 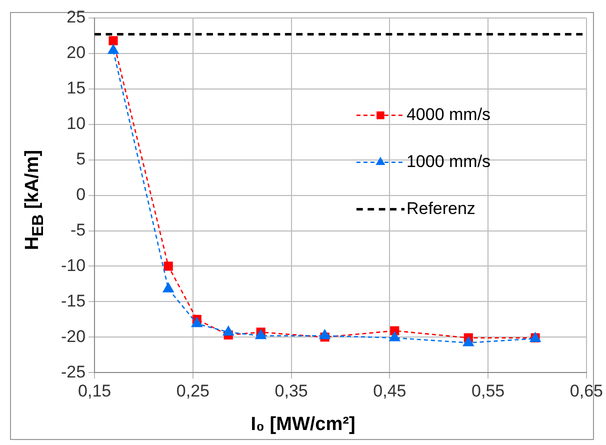 What do you see at coordinates (441, 208) in the screenshot?
I see `legend-label: Referenz` at bounding box center [441, 208].